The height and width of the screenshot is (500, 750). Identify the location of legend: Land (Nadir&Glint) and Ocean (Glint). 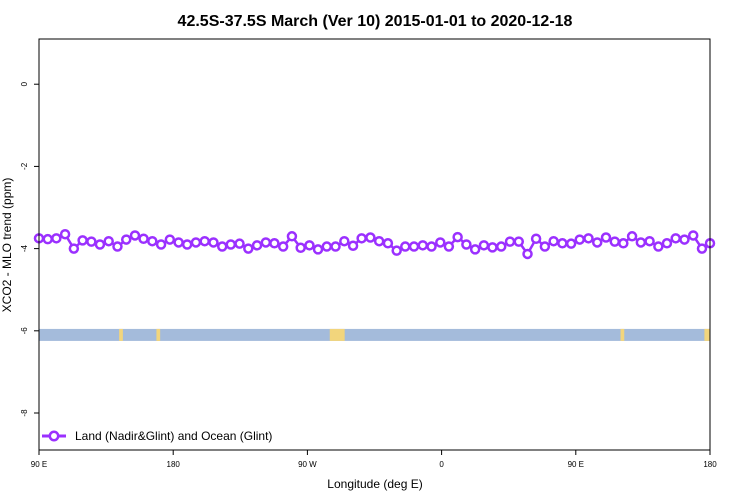
(157, 436).